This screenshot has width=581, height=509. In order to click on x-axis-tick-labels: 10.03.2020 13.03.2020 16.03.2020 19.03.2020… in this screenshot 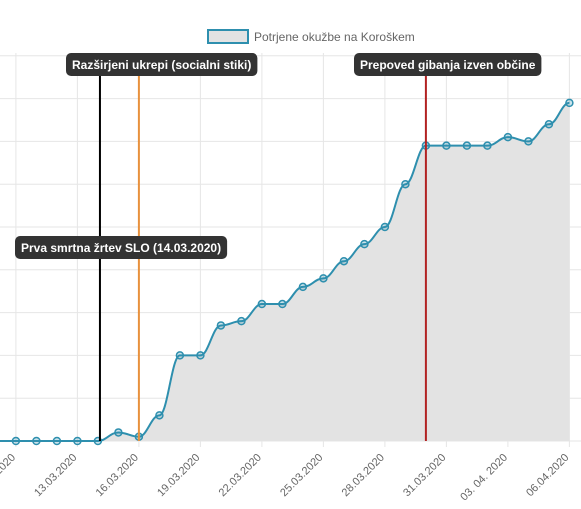, I will do `click(286, 478)`.